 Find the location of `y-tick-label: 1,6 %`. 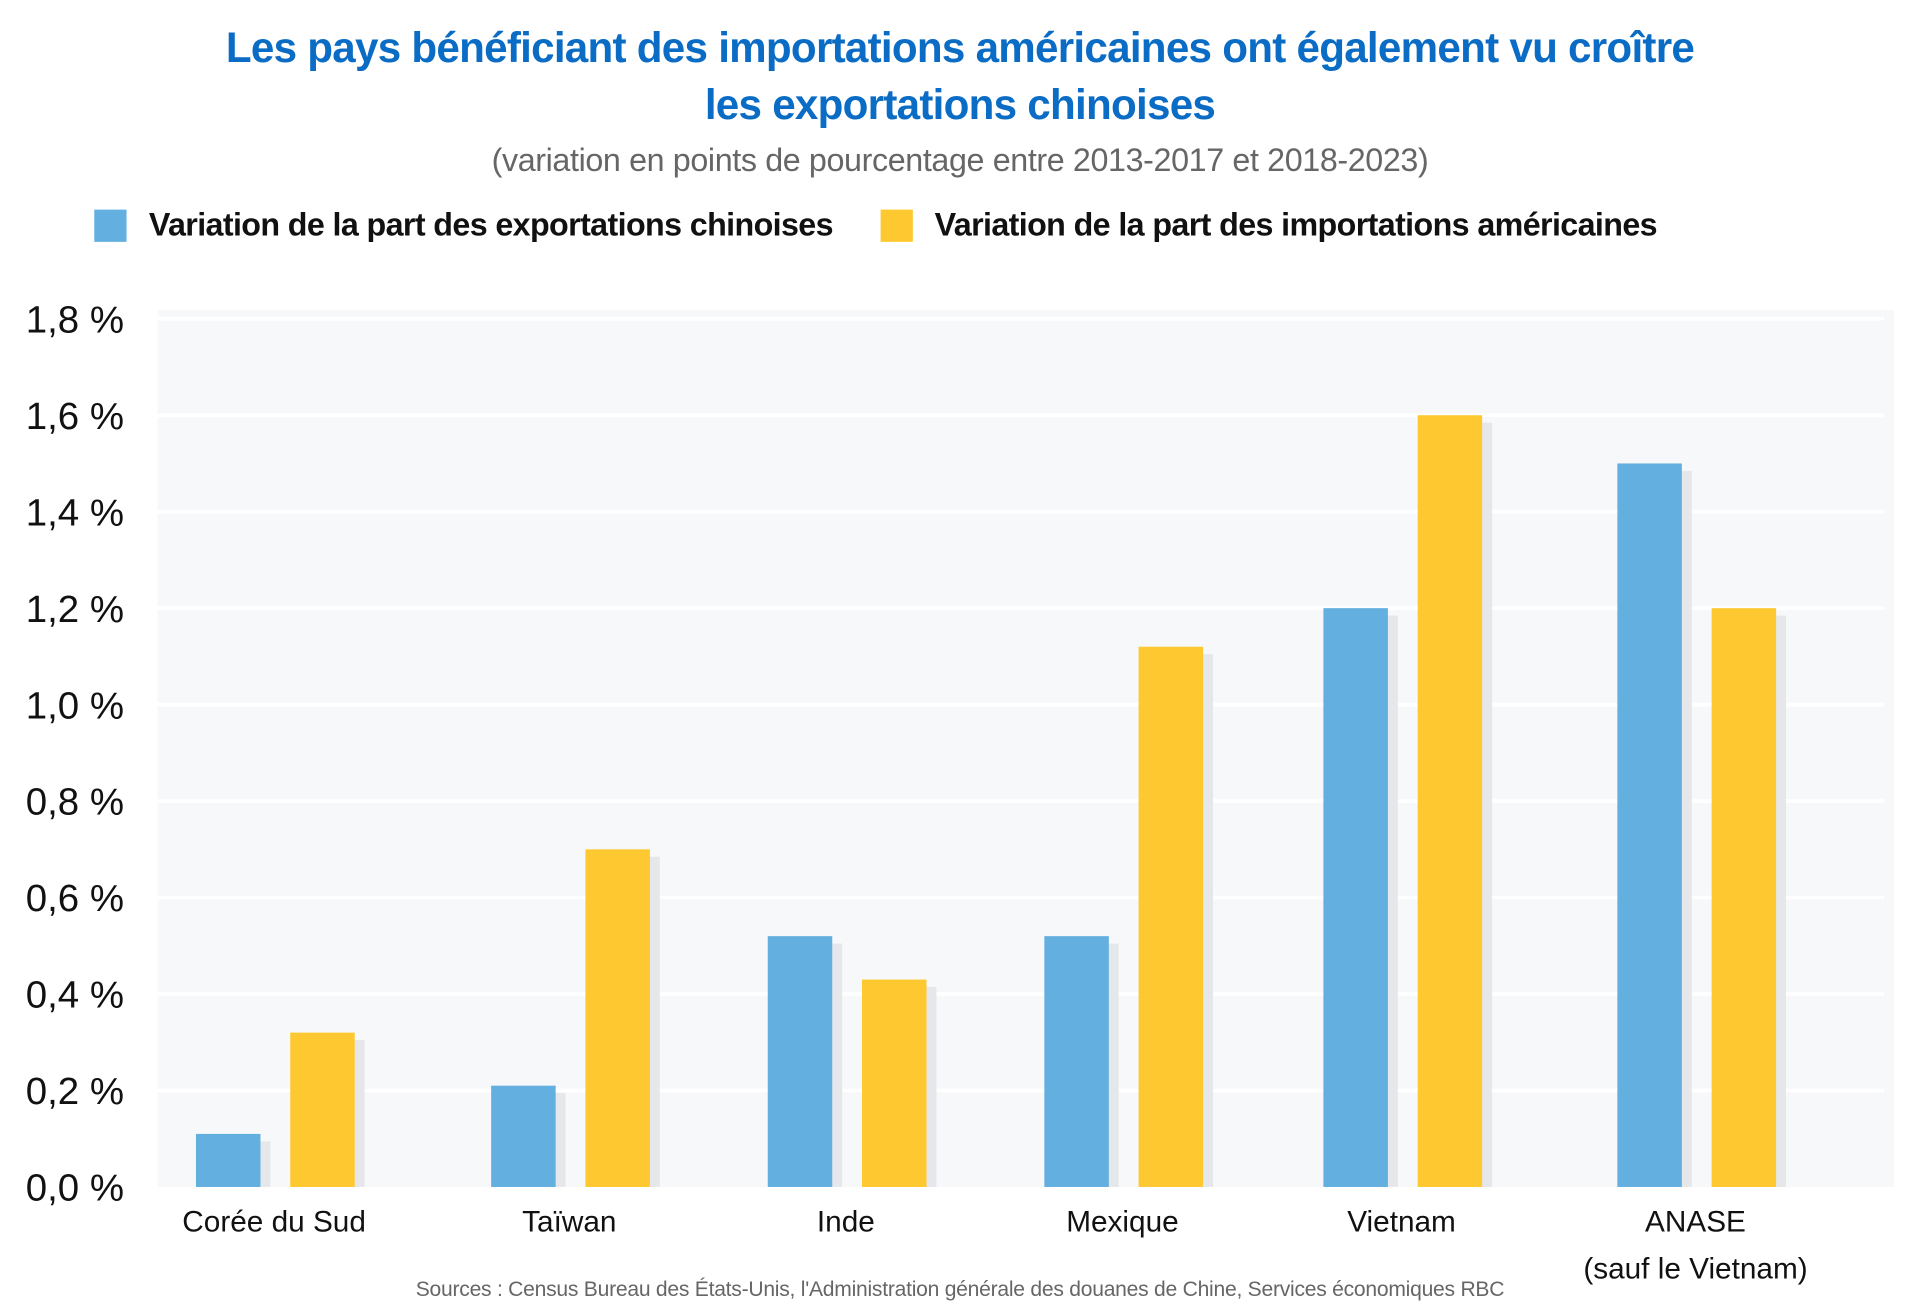

y-tick-label: 1,6 % is located at coordinates (75, 416).